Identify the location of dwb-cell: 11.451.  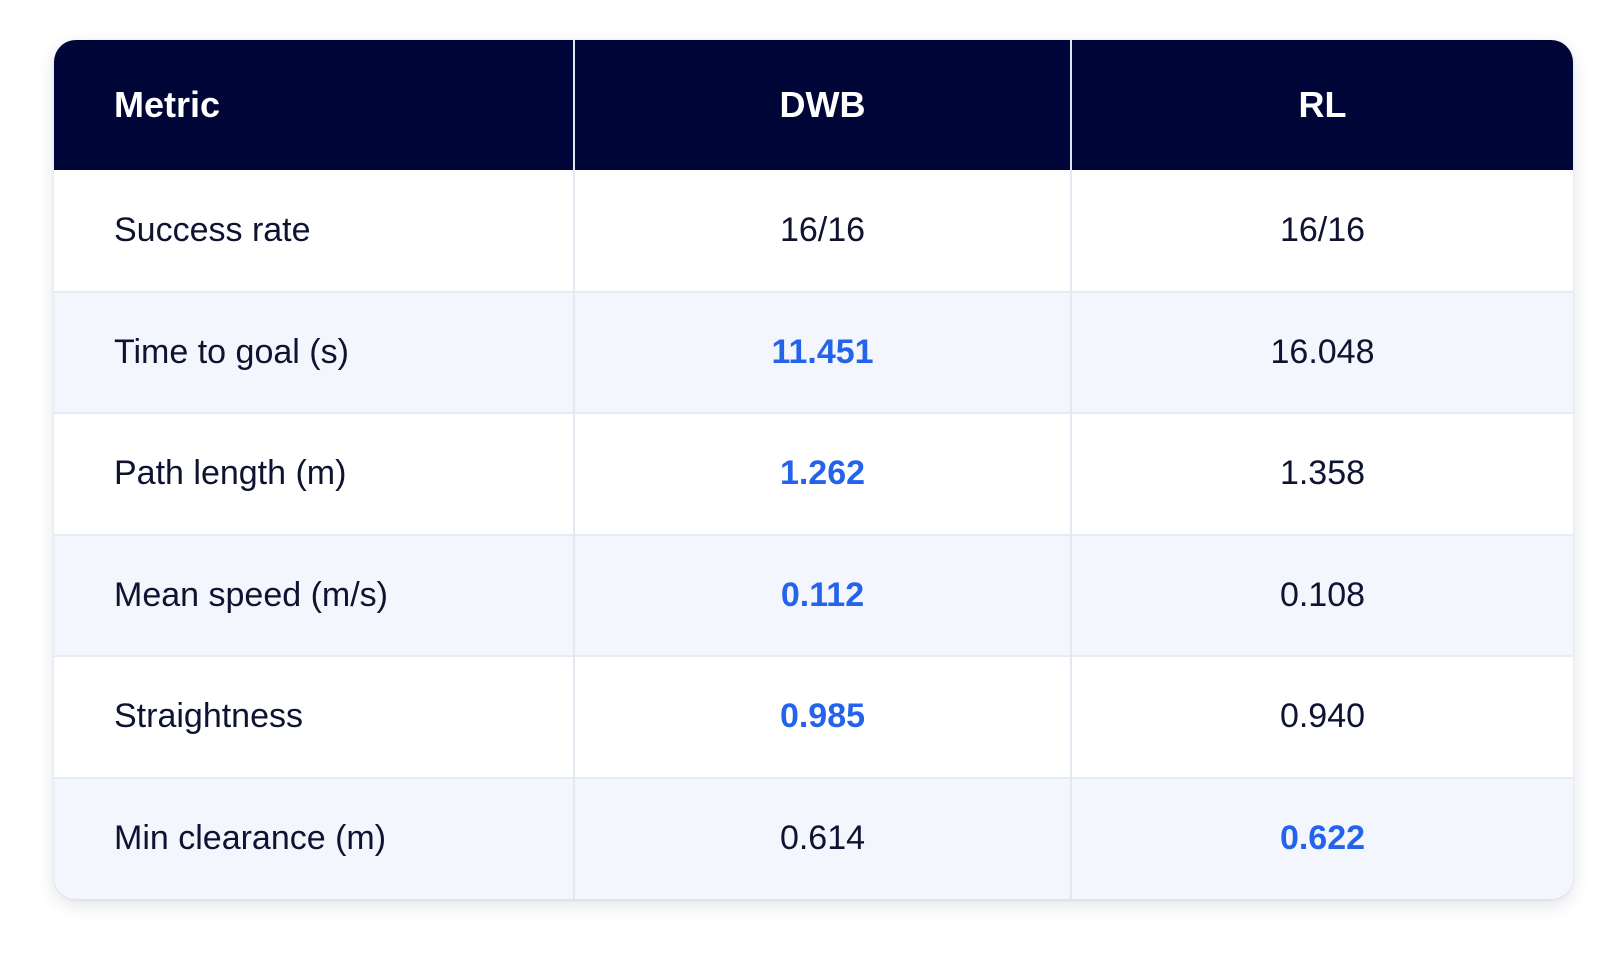
(822, 351).